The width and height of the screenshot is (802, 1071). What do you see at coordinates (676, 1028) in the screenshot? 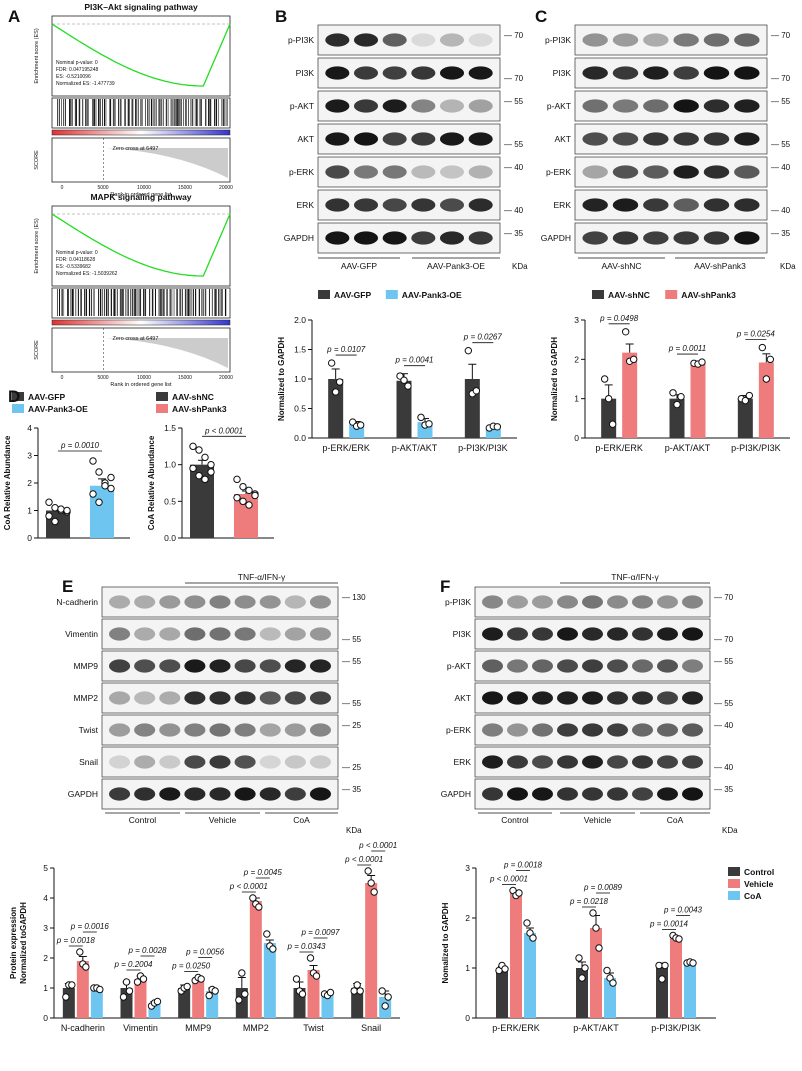
I see `x-category-label: p-PI3K/PI3K` at bounding box center [676, 1028].